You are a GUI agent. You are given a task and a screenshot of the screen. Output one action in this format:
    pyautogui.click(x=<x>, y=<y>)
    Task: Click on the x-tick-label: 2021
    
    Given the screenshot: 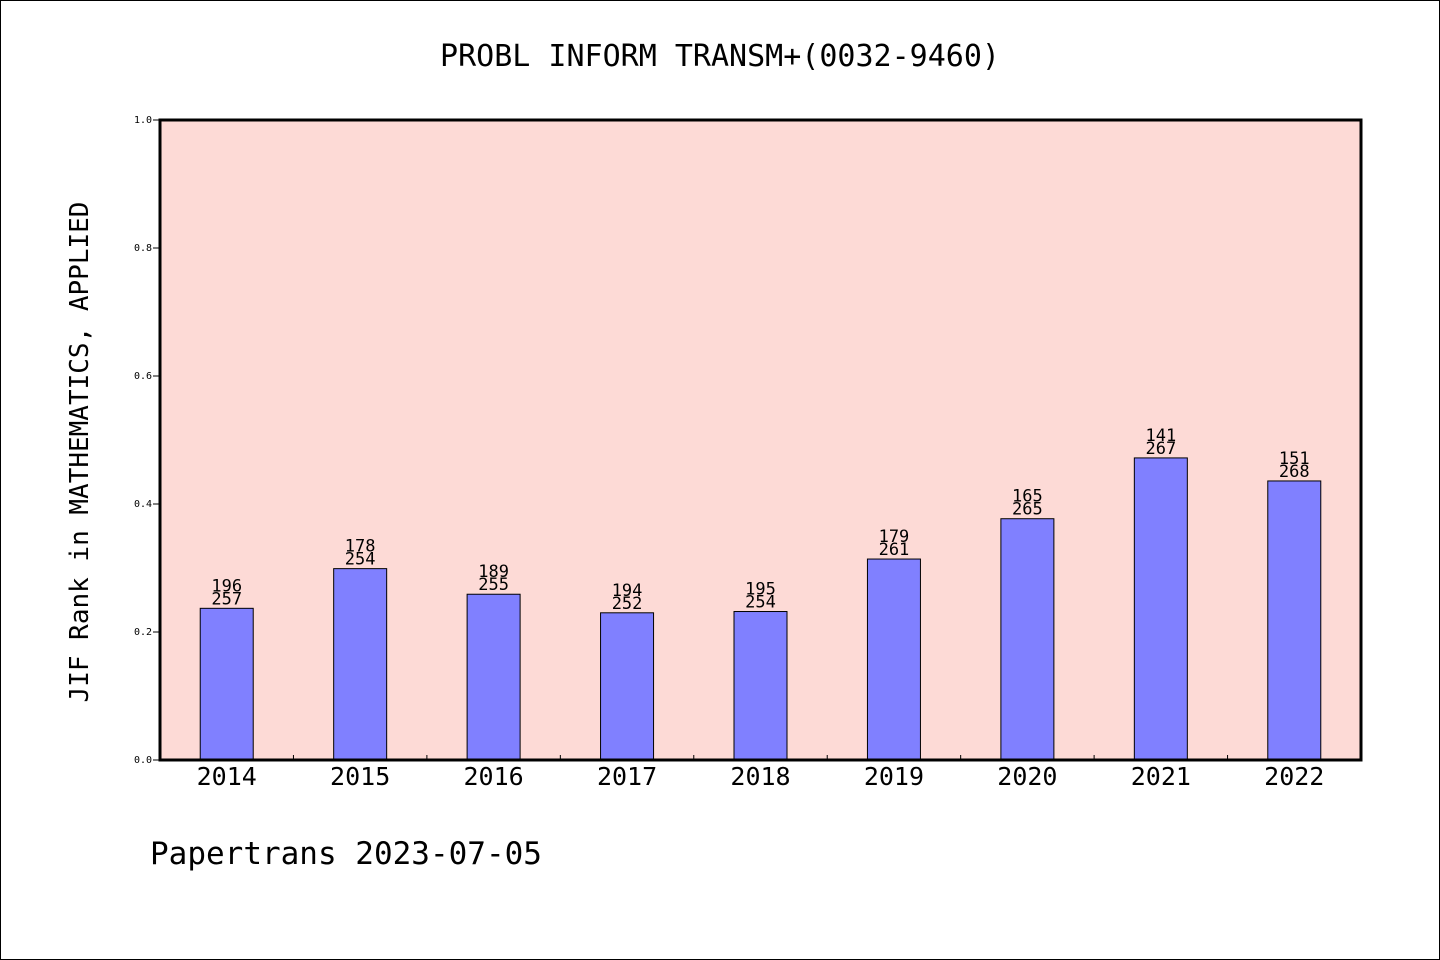 What is the action you would take?
    pyautogui.click(x=1161, y=776)
    